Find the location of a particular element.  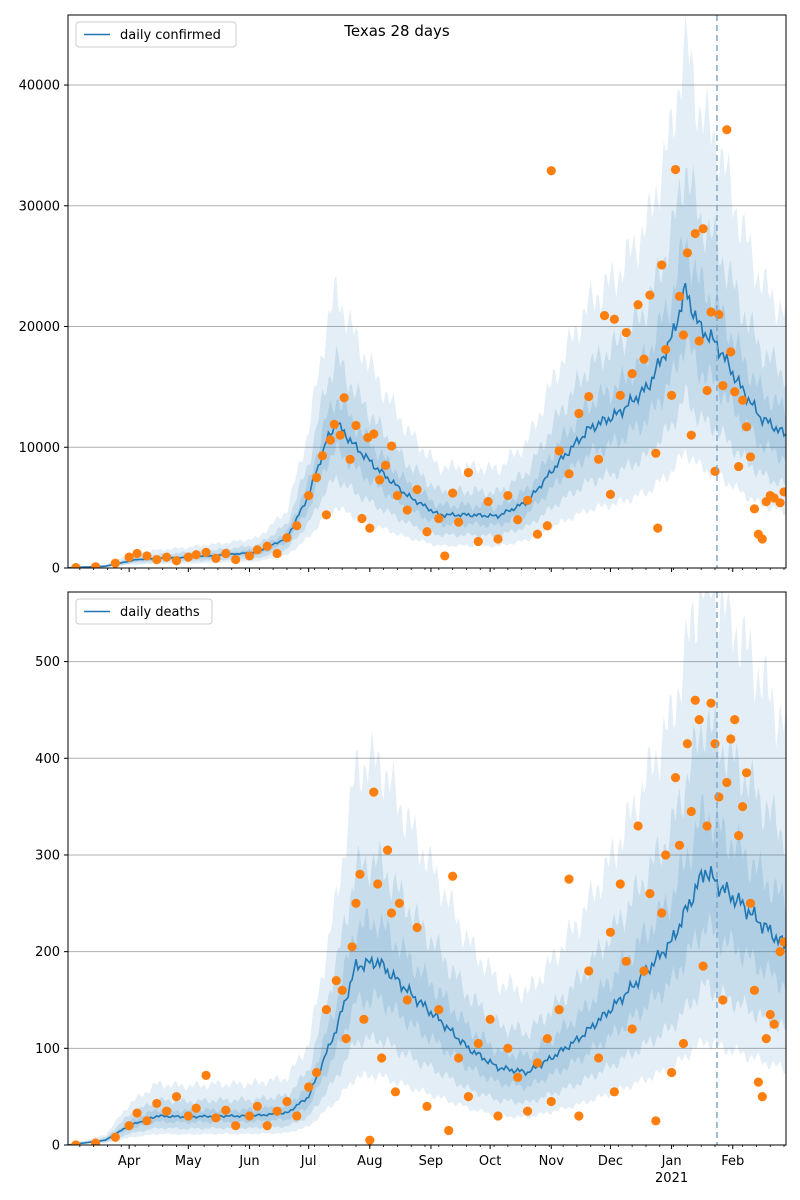

x-tick-label: Apr is located at coordinates (129, 1161).